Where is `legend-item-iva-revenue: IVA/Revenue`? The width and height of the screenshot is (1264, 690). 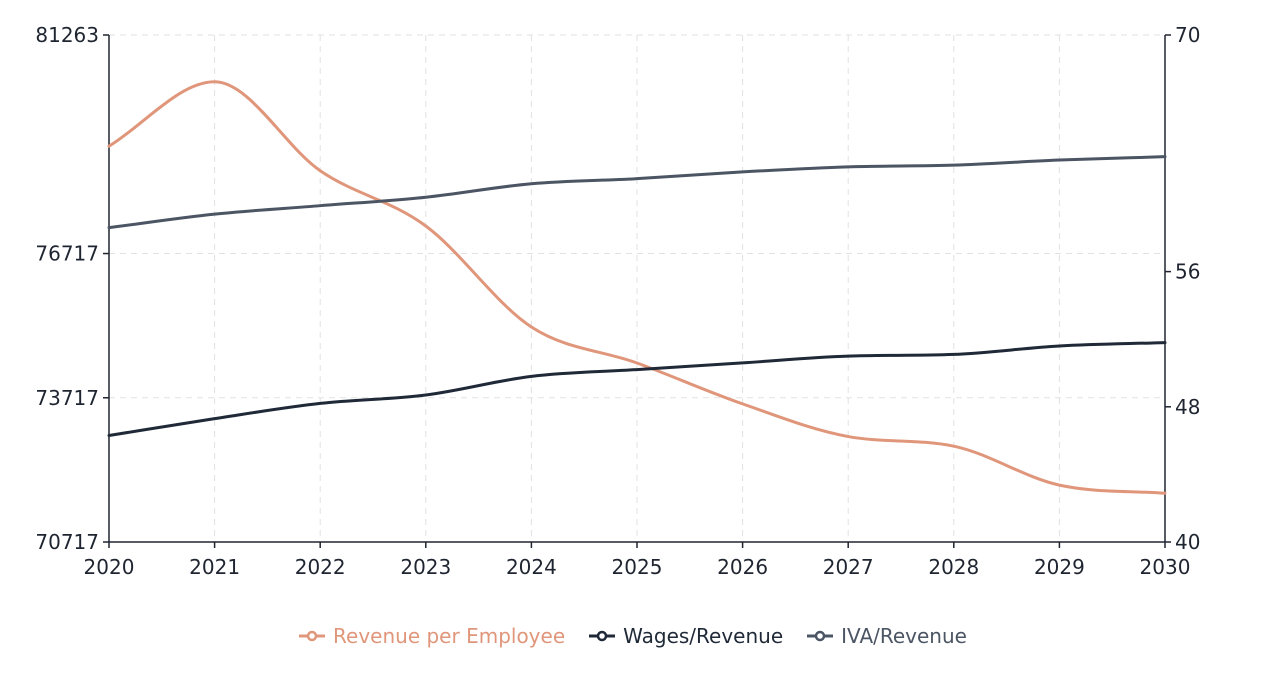 legend-item-iva-revenue: IVA/Revenue is located at coordinates (886, 636).